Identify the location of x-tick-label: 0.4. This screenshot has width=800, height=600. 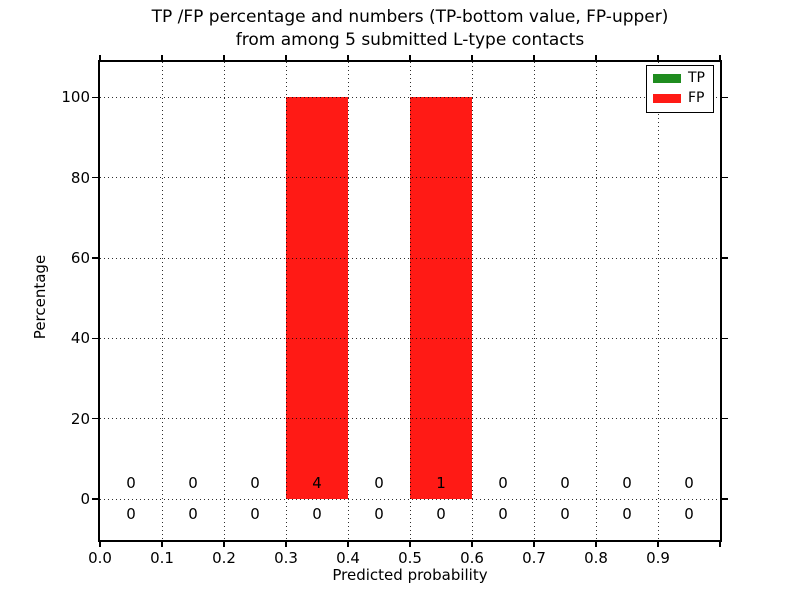
(348, 558).